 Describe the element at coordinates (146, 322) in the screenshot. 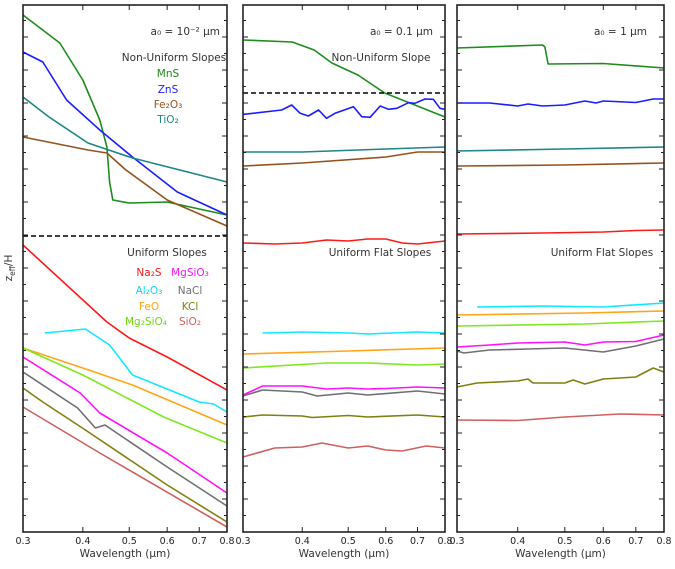

I see `legend-mg2sio4: Mg₂SiO₄` at that location.